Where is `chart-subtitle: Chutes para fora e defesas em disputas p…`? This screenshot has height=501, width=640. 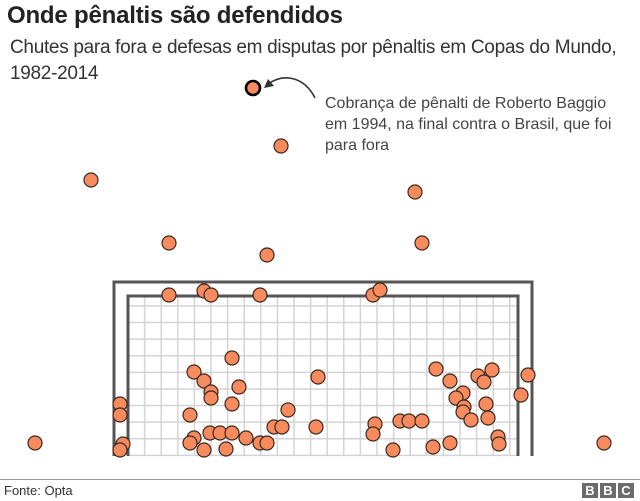 chart-subtitle: Chutes para fora e defesas em disputas p… is located at coordinates (313, 60).